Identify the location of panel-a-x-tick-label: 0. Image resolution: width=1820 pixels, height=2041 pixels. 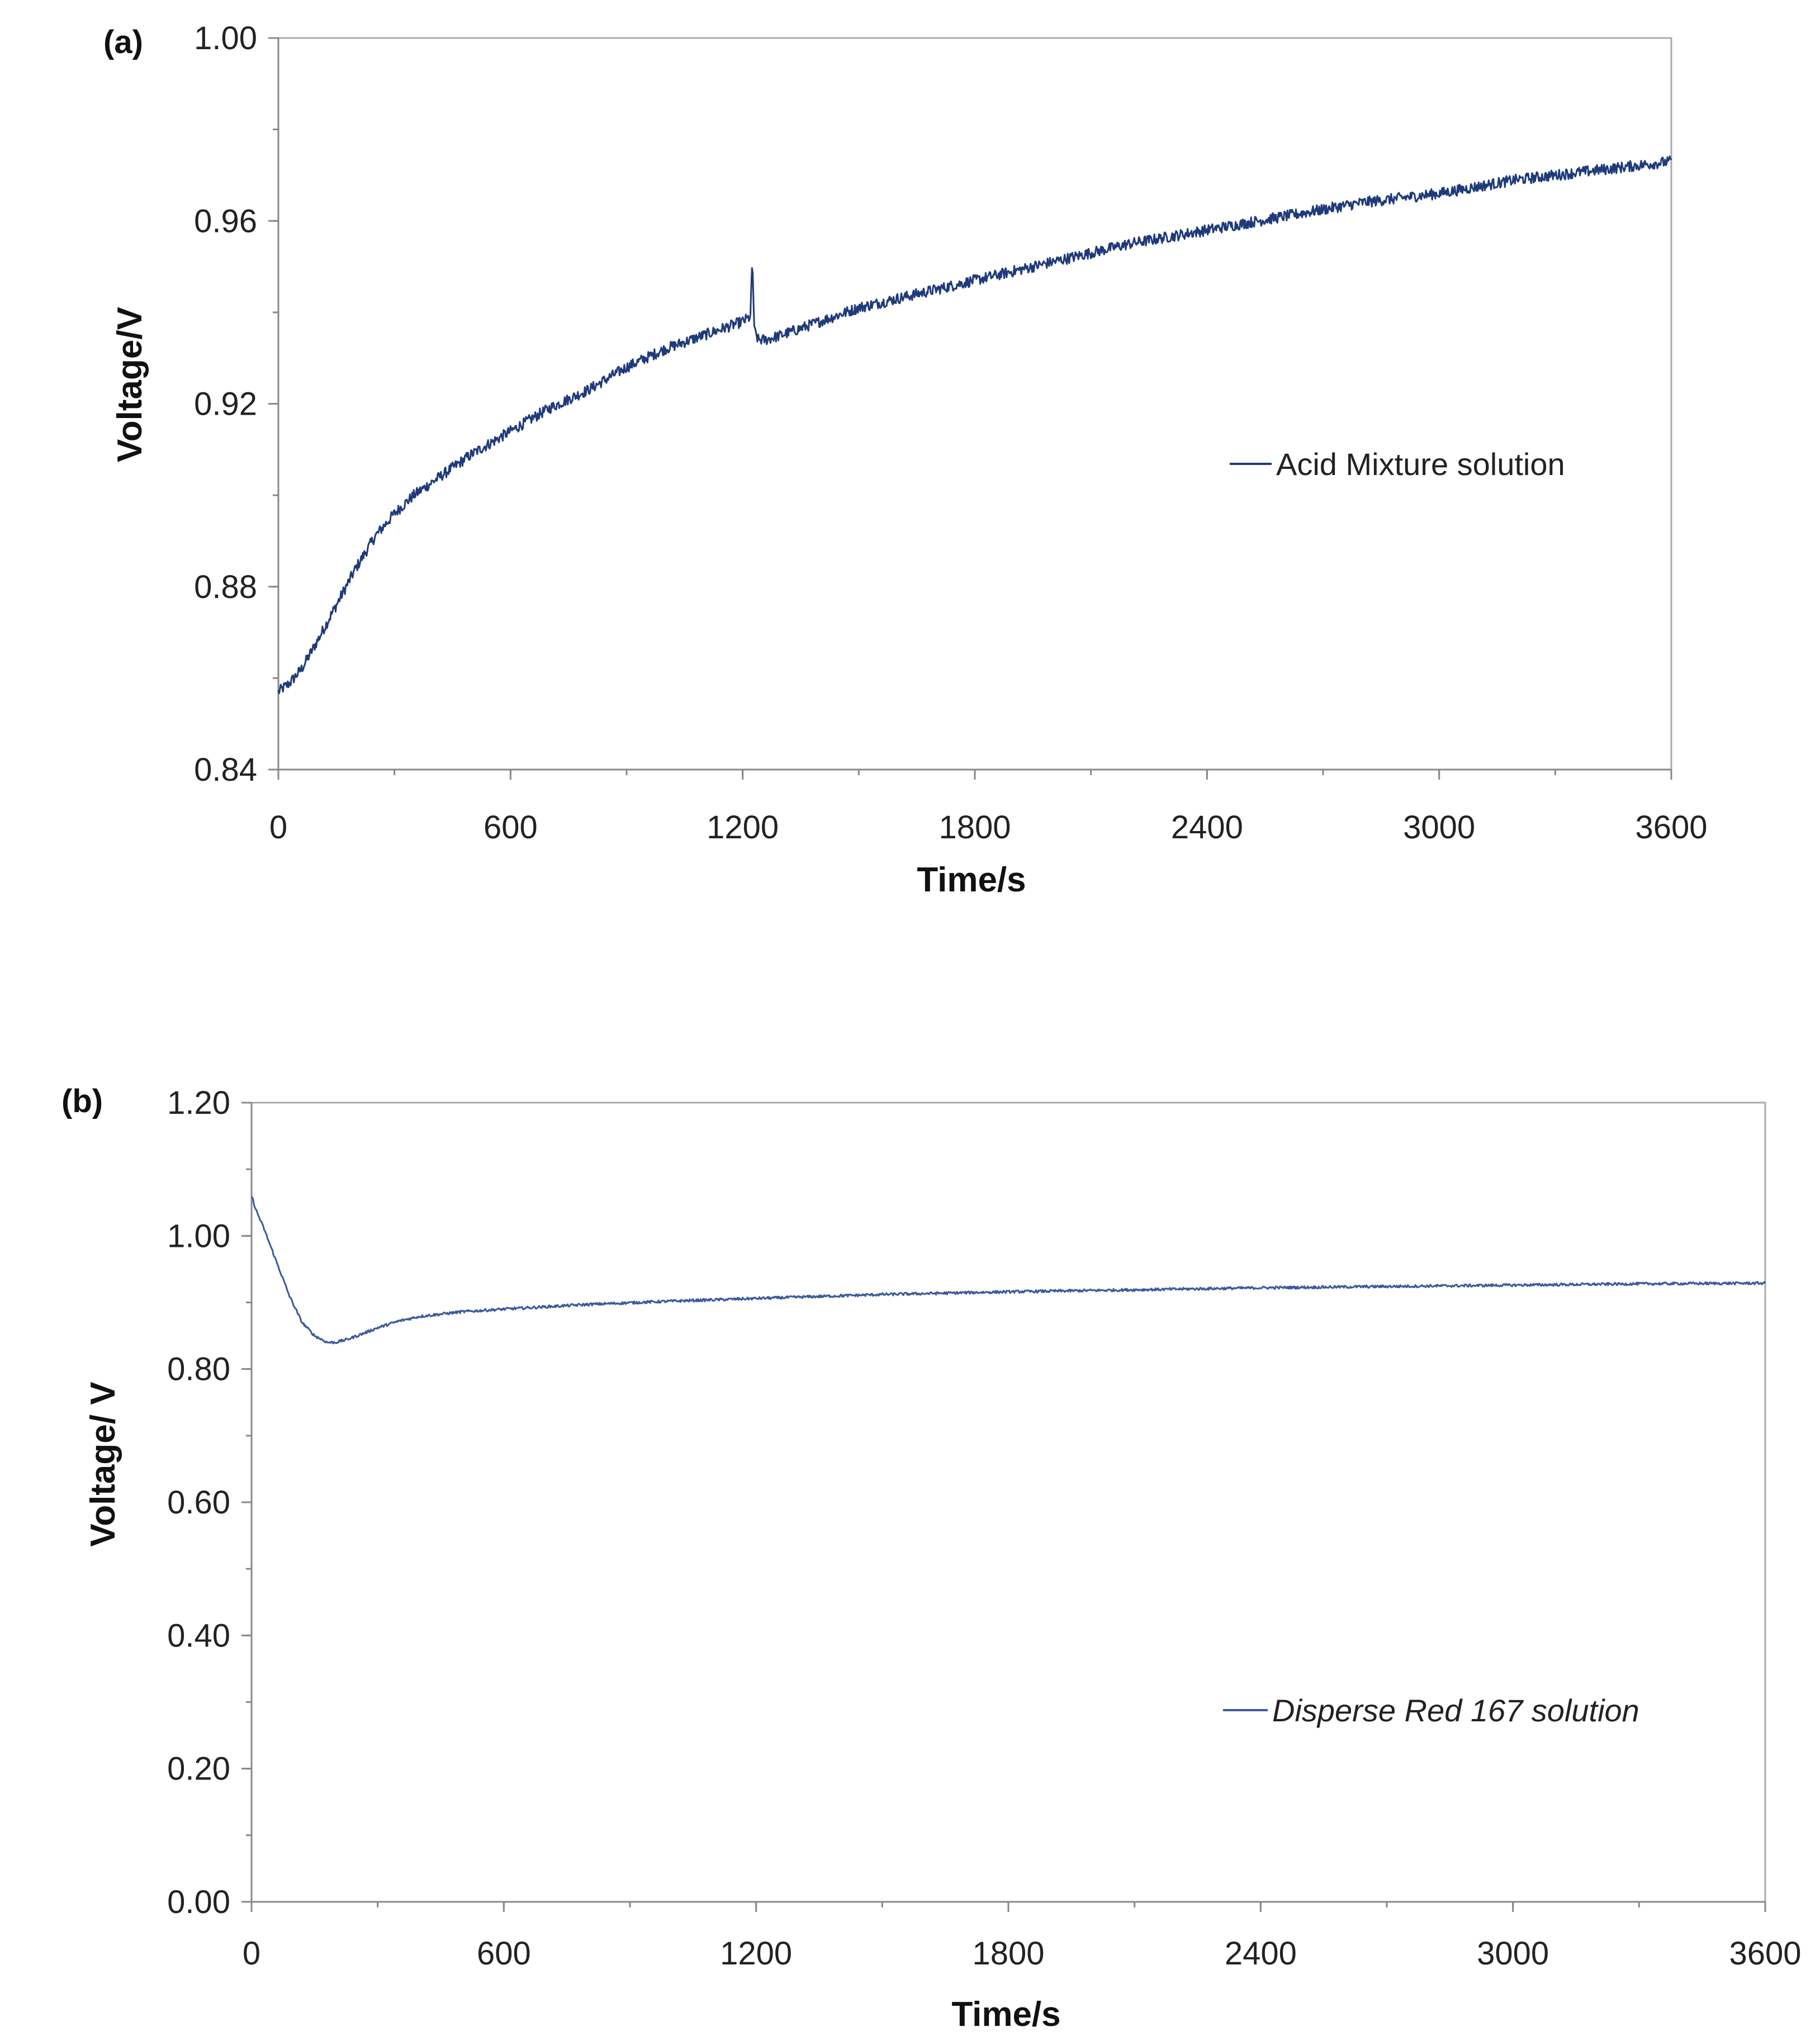
(278, 827).